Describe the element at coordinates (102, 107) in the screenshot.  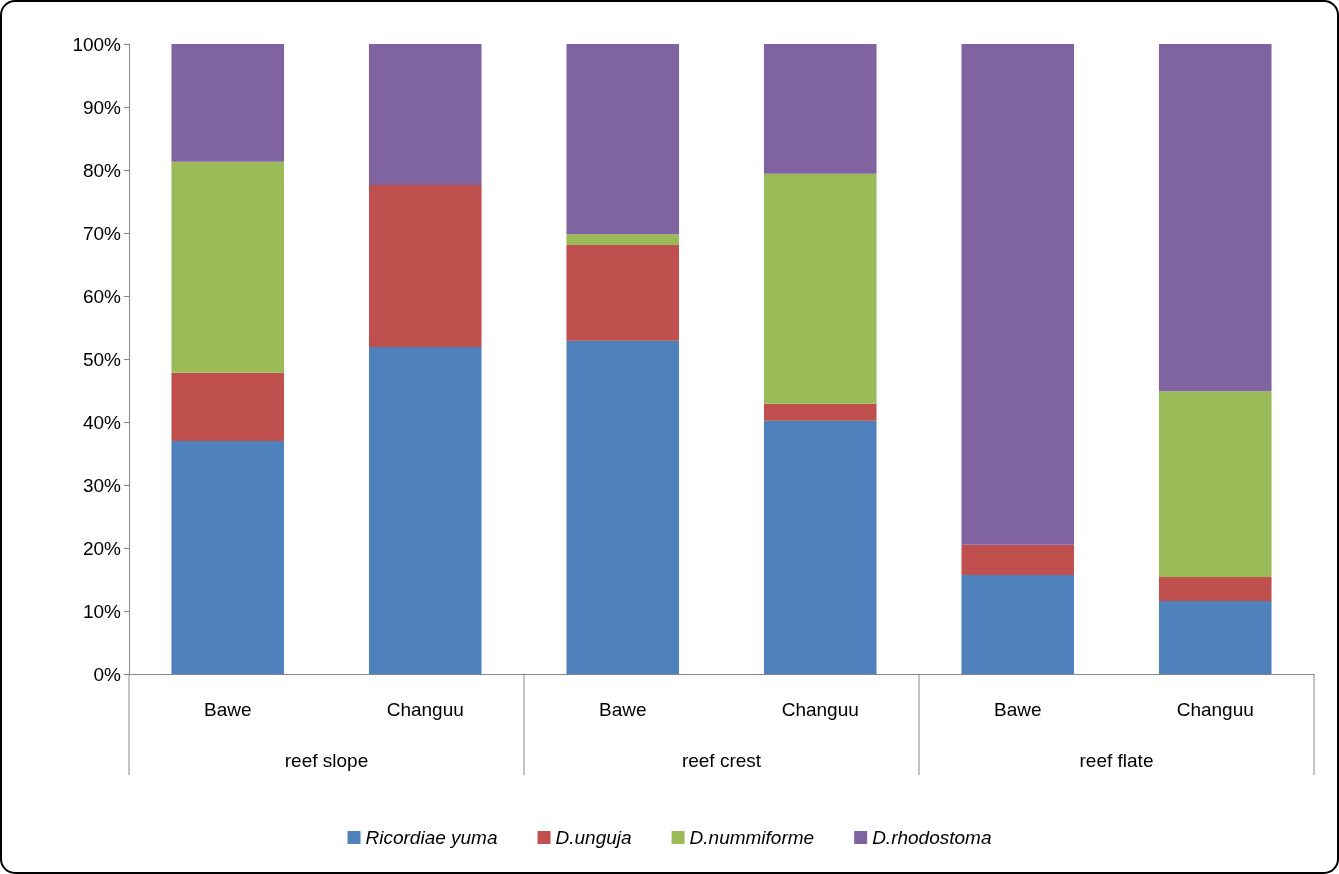
I see `y-tick-label: 90%` at that location.